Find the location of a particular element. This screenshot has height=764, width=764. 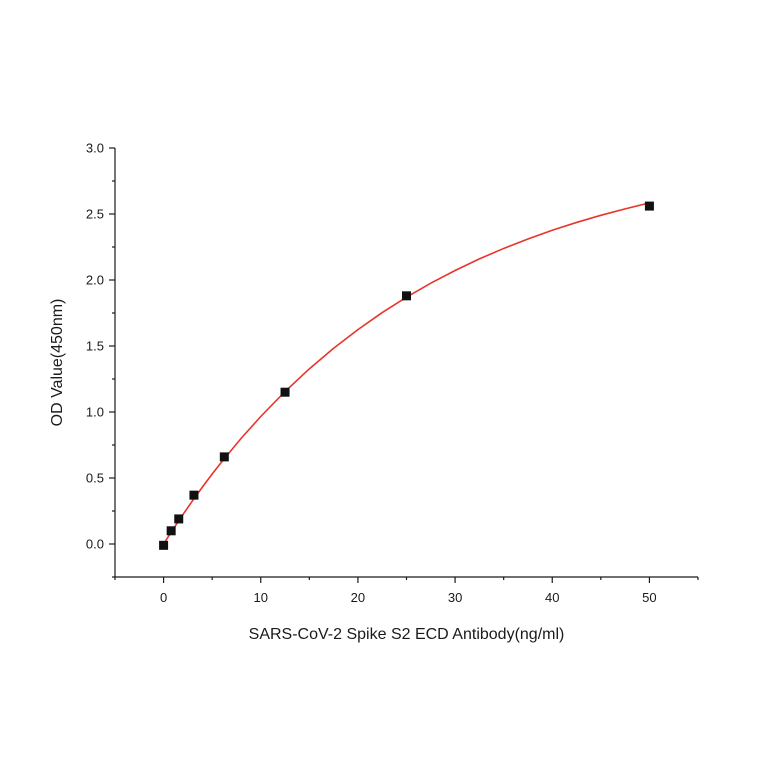

y-axis-ticks: 0.0 0.5 1.0 1.5 2.0 2.5 3.0 is located at coordinates (100, 359).